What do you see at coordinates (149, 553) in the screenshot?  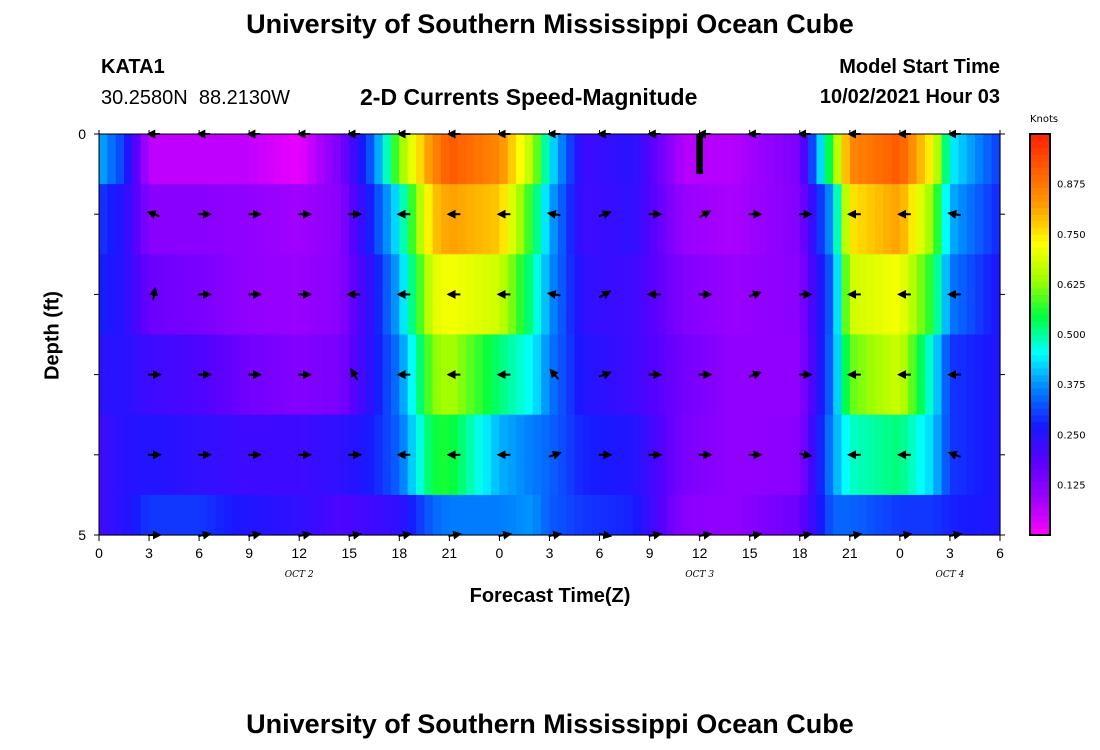 I see `x-tick-label: 3` at bounding box center [149, 553].